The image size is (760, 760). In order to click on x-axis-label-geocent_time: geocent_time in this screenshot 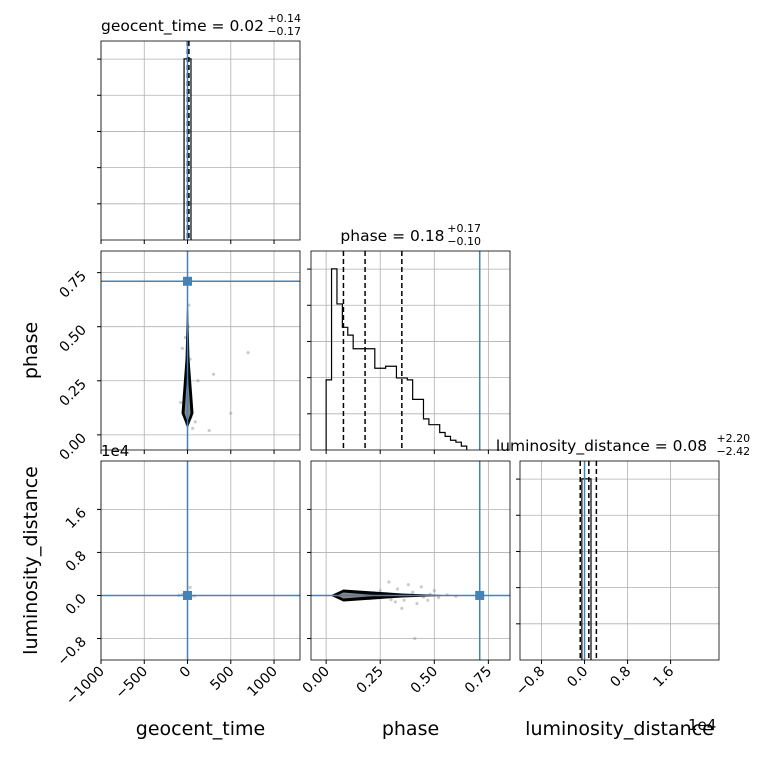, I will do `click(200, 729)`.